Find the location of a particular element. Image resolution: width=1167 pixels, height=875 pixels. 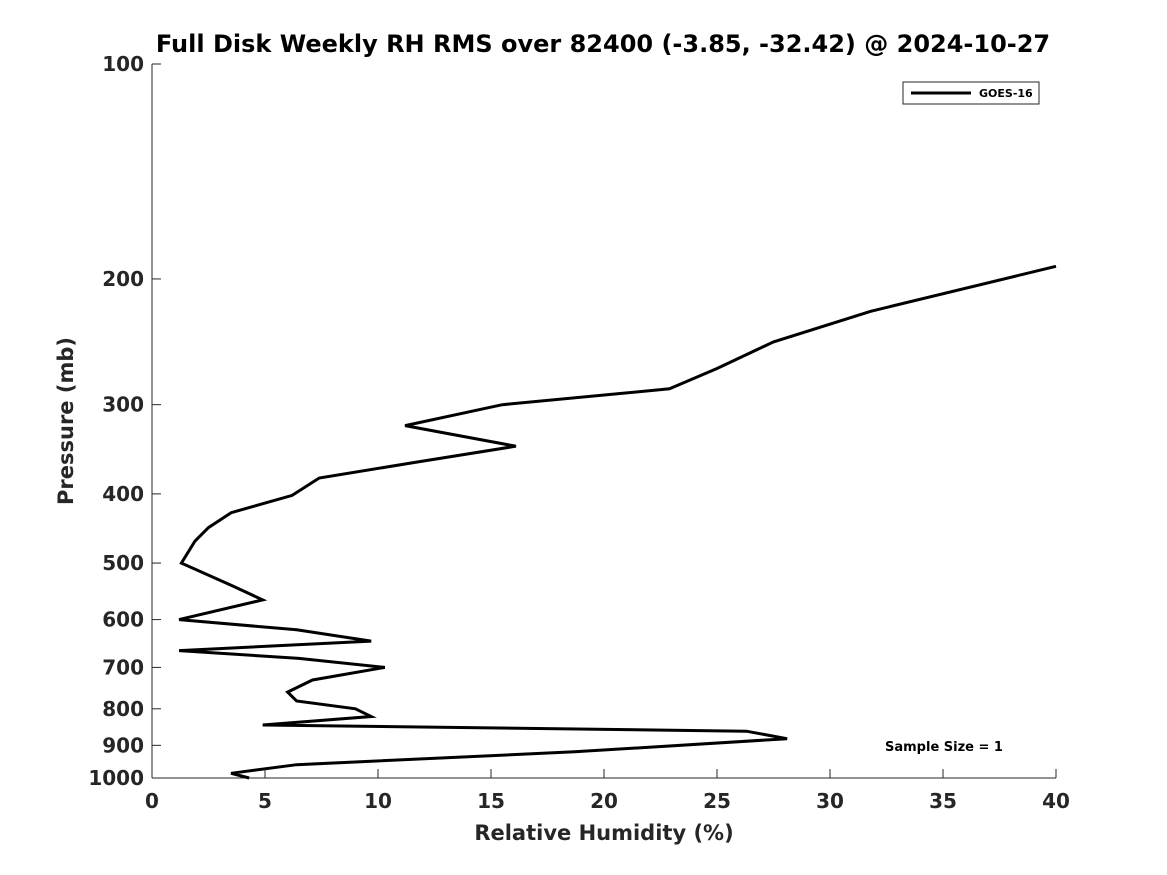

x-tick-label: 0 is located at coordinates (152, 801).